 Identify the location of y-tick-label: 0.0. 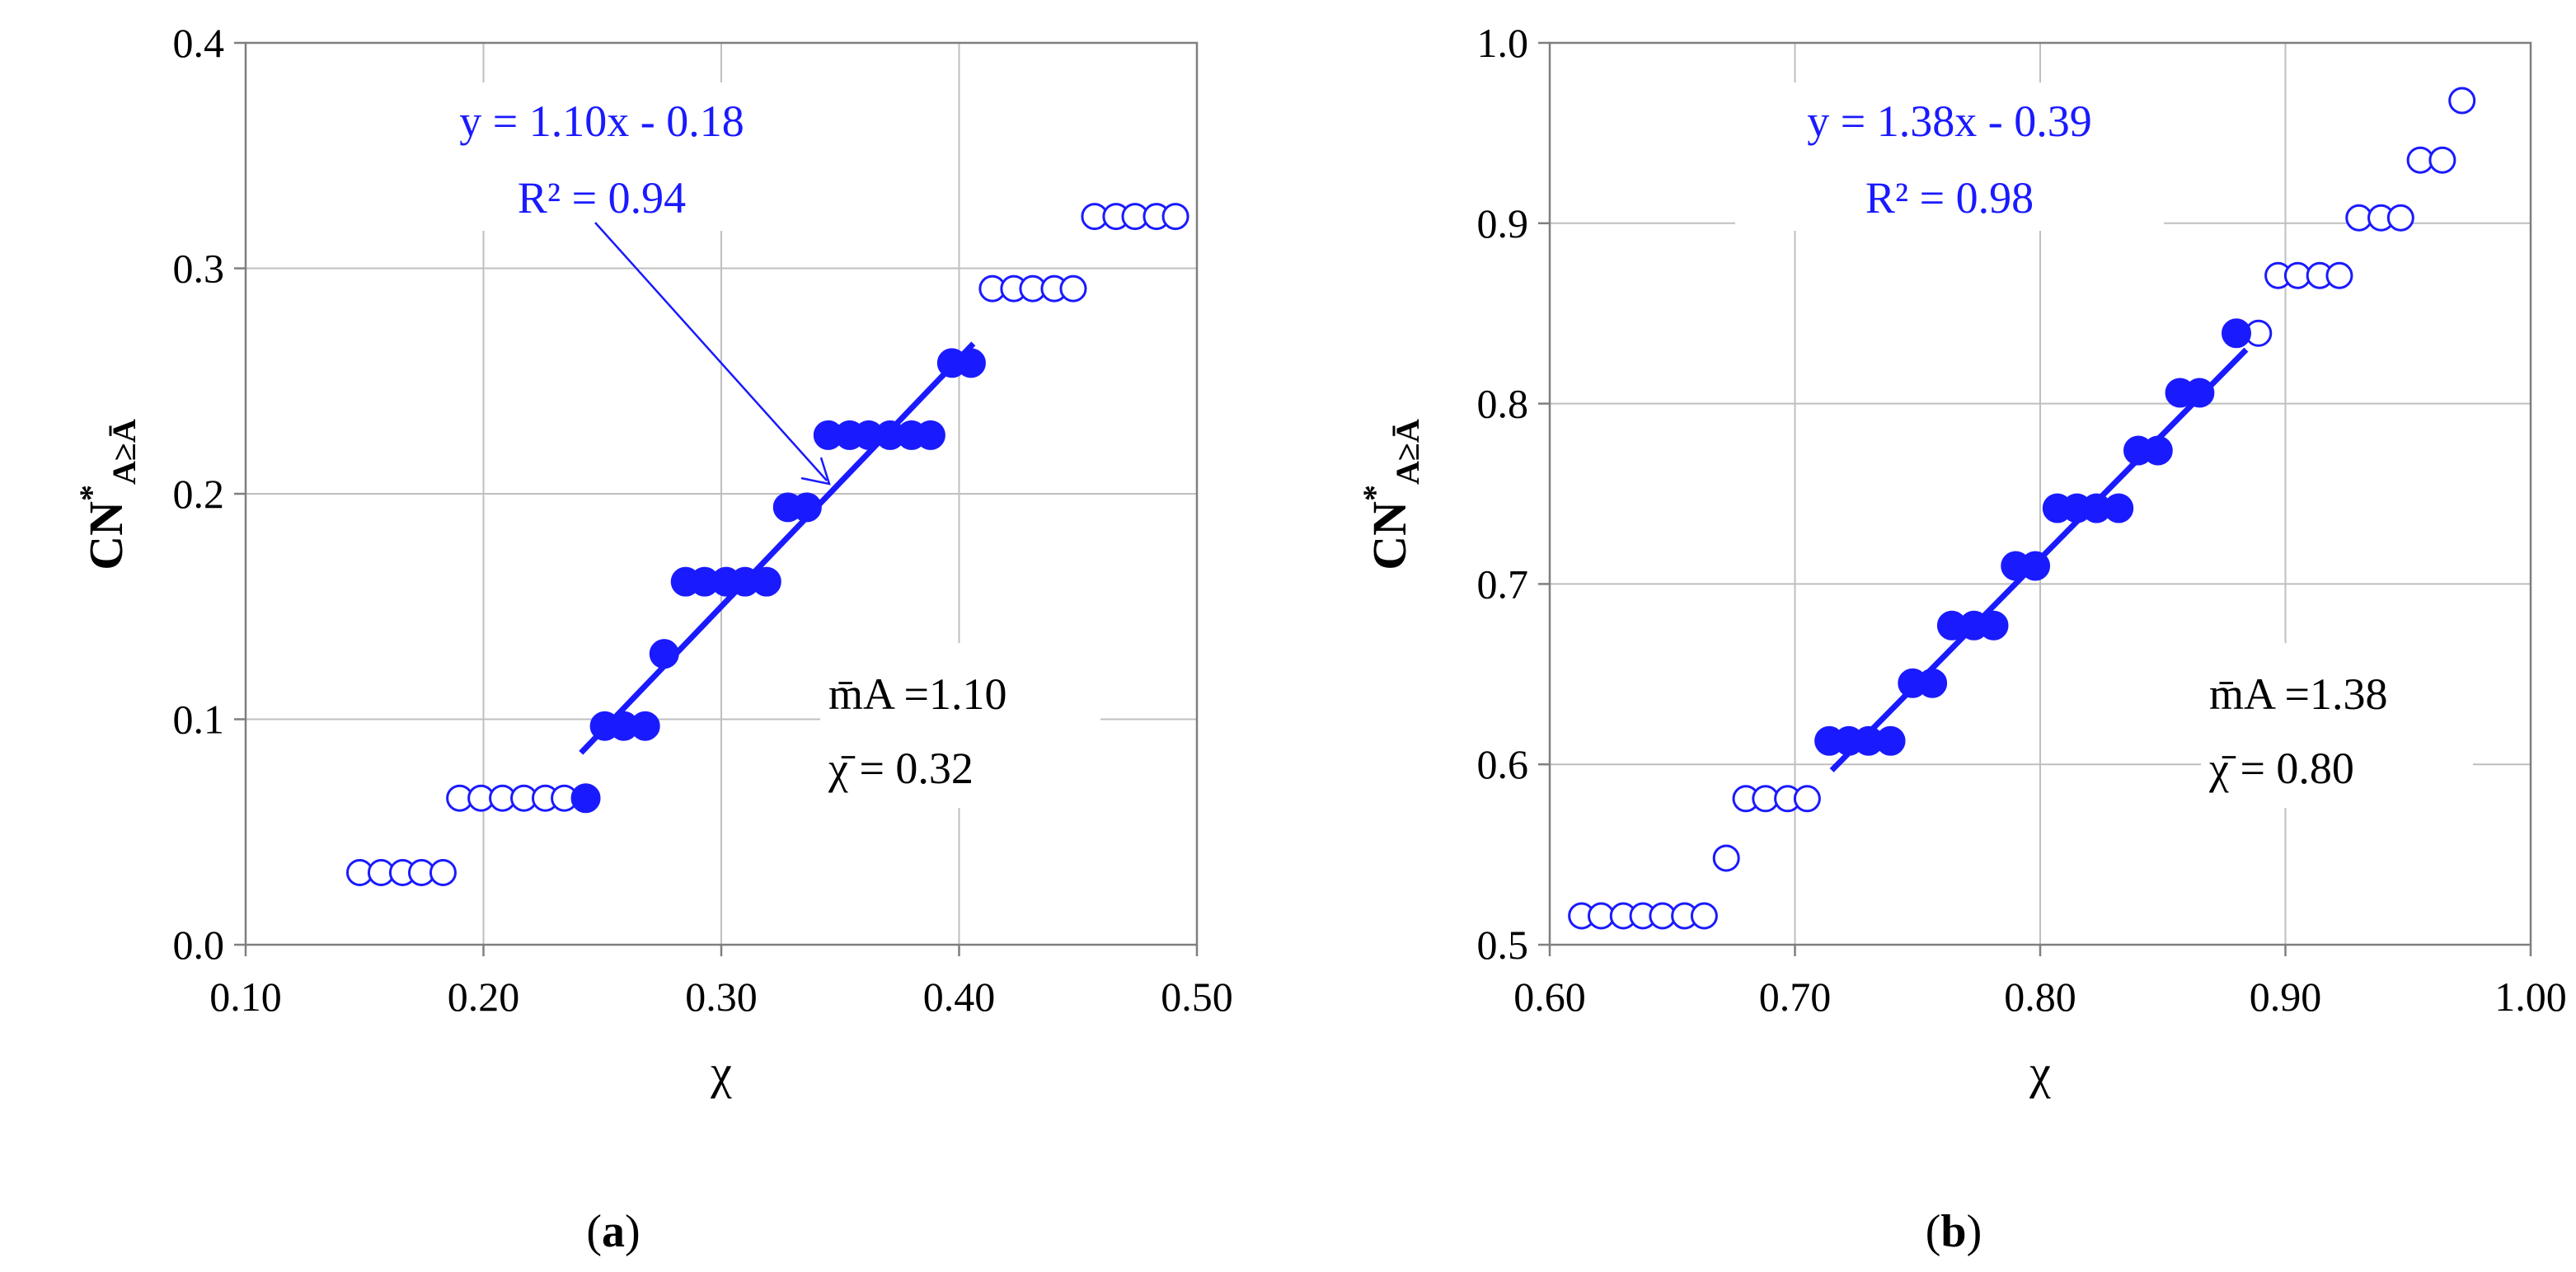
(199, 945).